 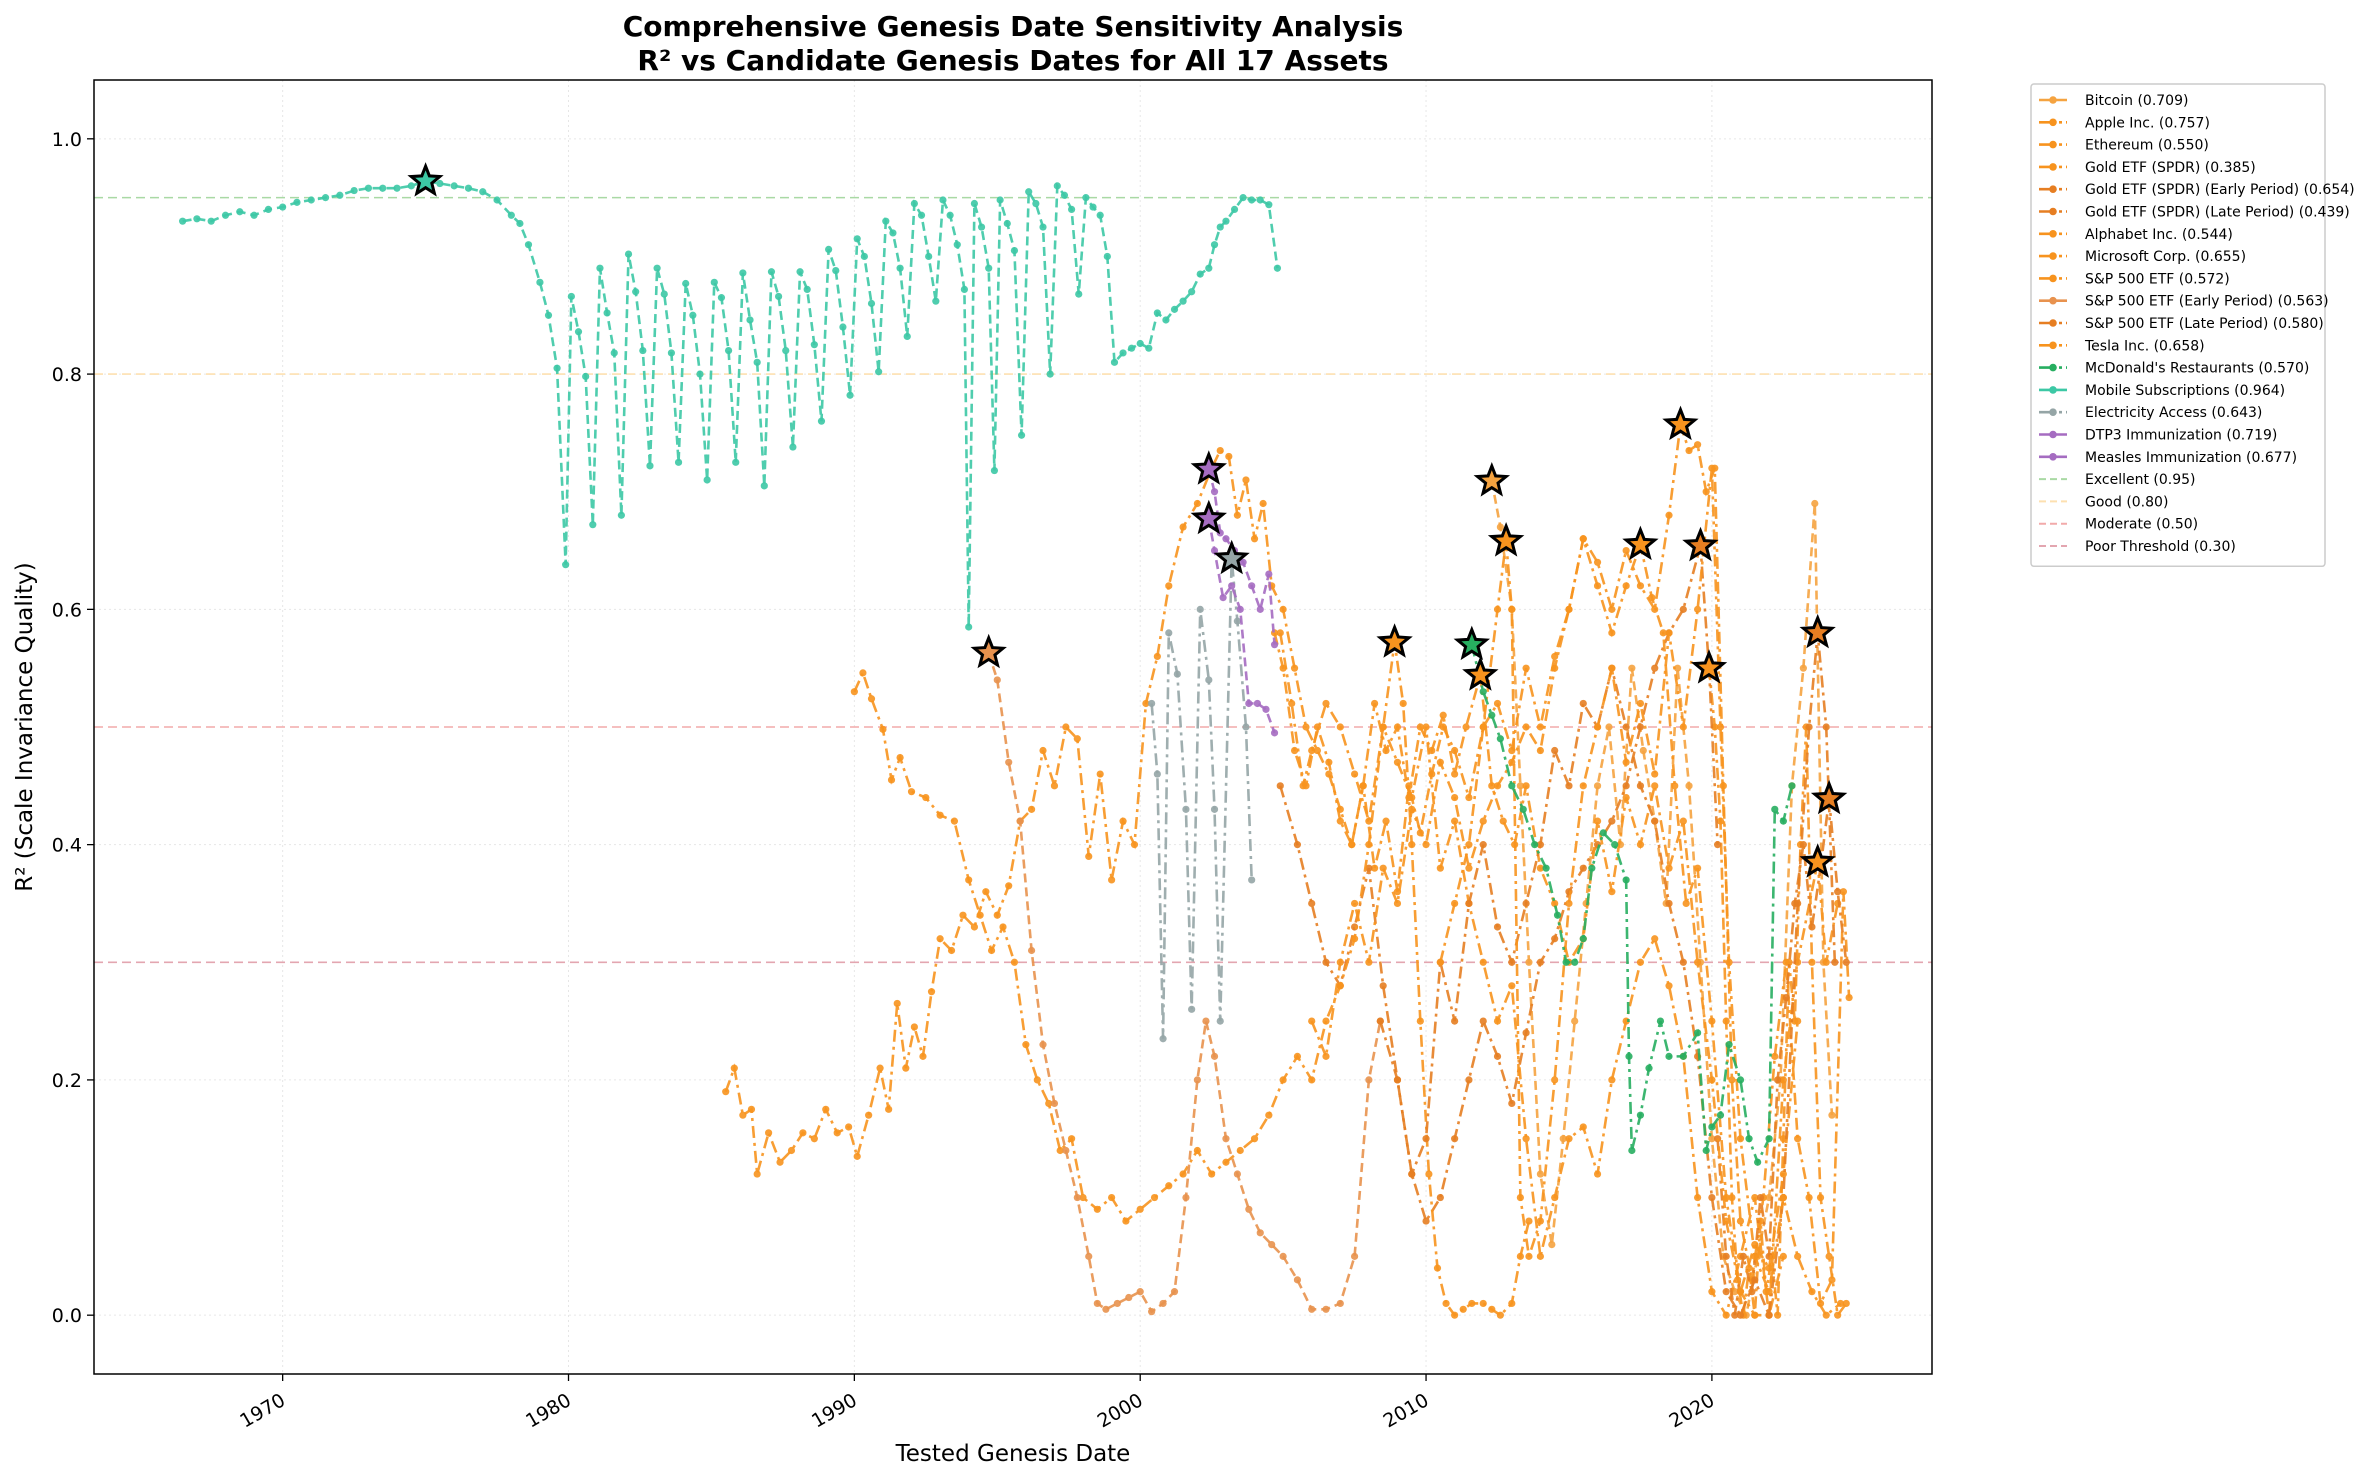 I want to click on x-axis: 1970 1980 1990 2000 2010 2020, so click(x=977, y=1403).